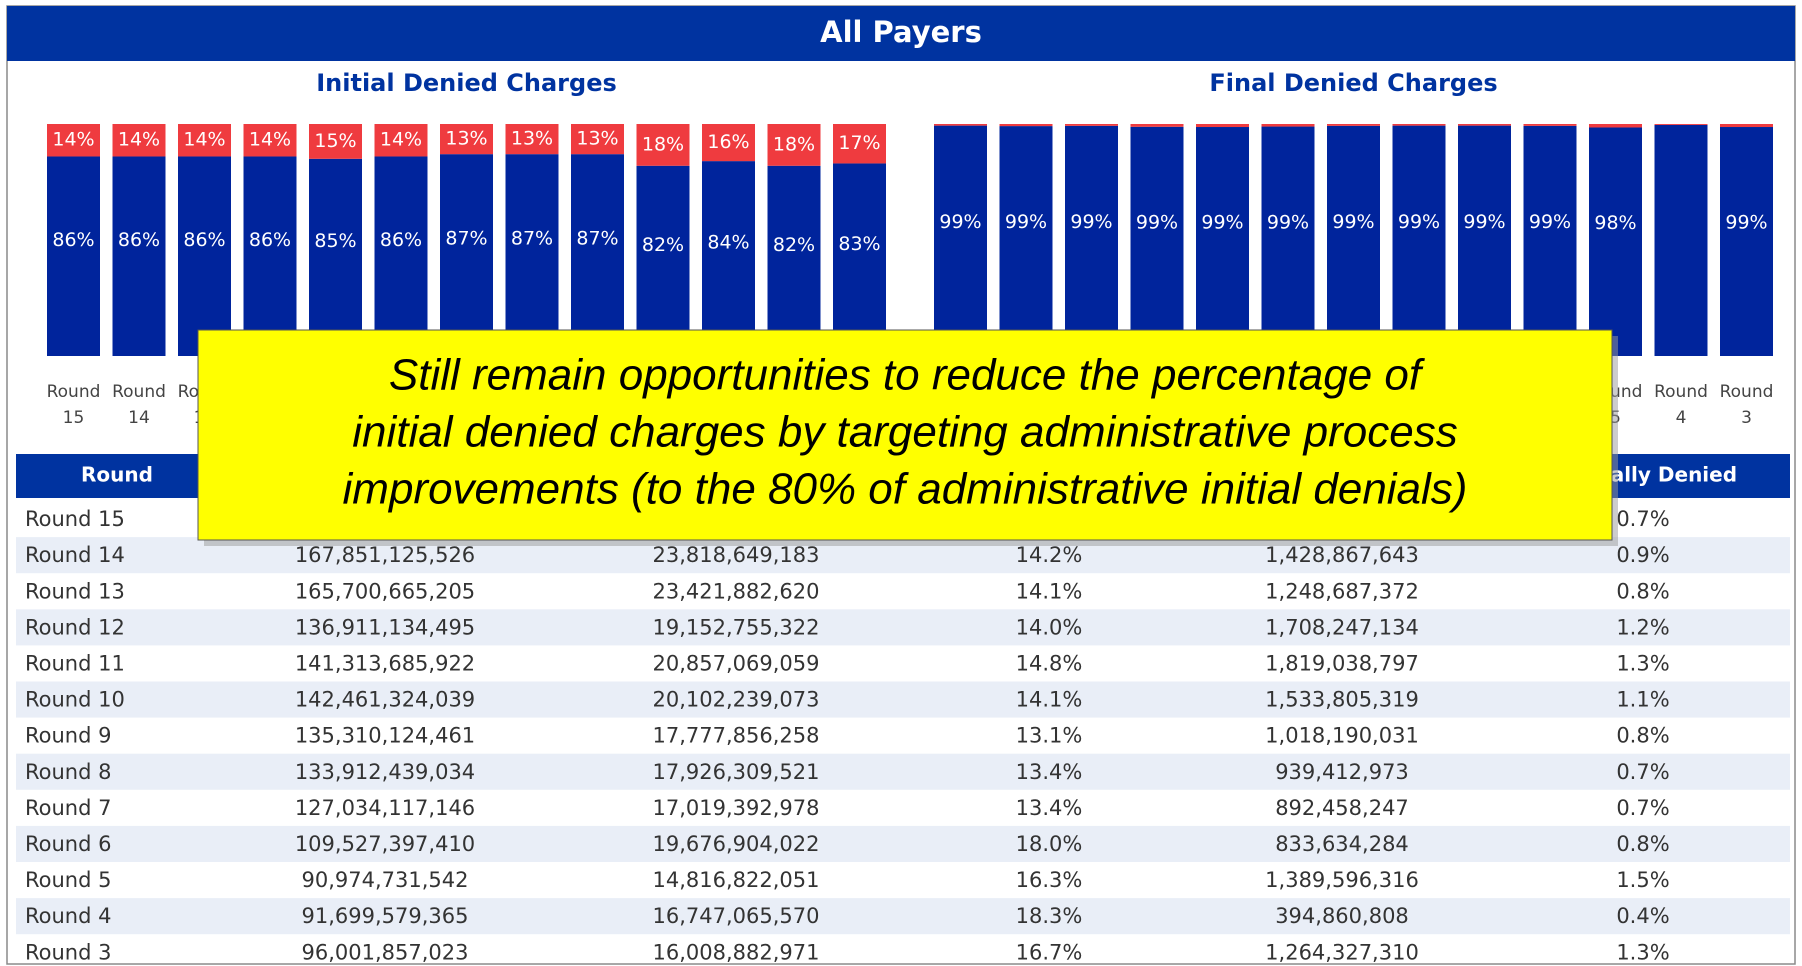  Describe the element at coordinates (1049, 844) in the screenshot. I see `table-cell: 18.0%` at that location.